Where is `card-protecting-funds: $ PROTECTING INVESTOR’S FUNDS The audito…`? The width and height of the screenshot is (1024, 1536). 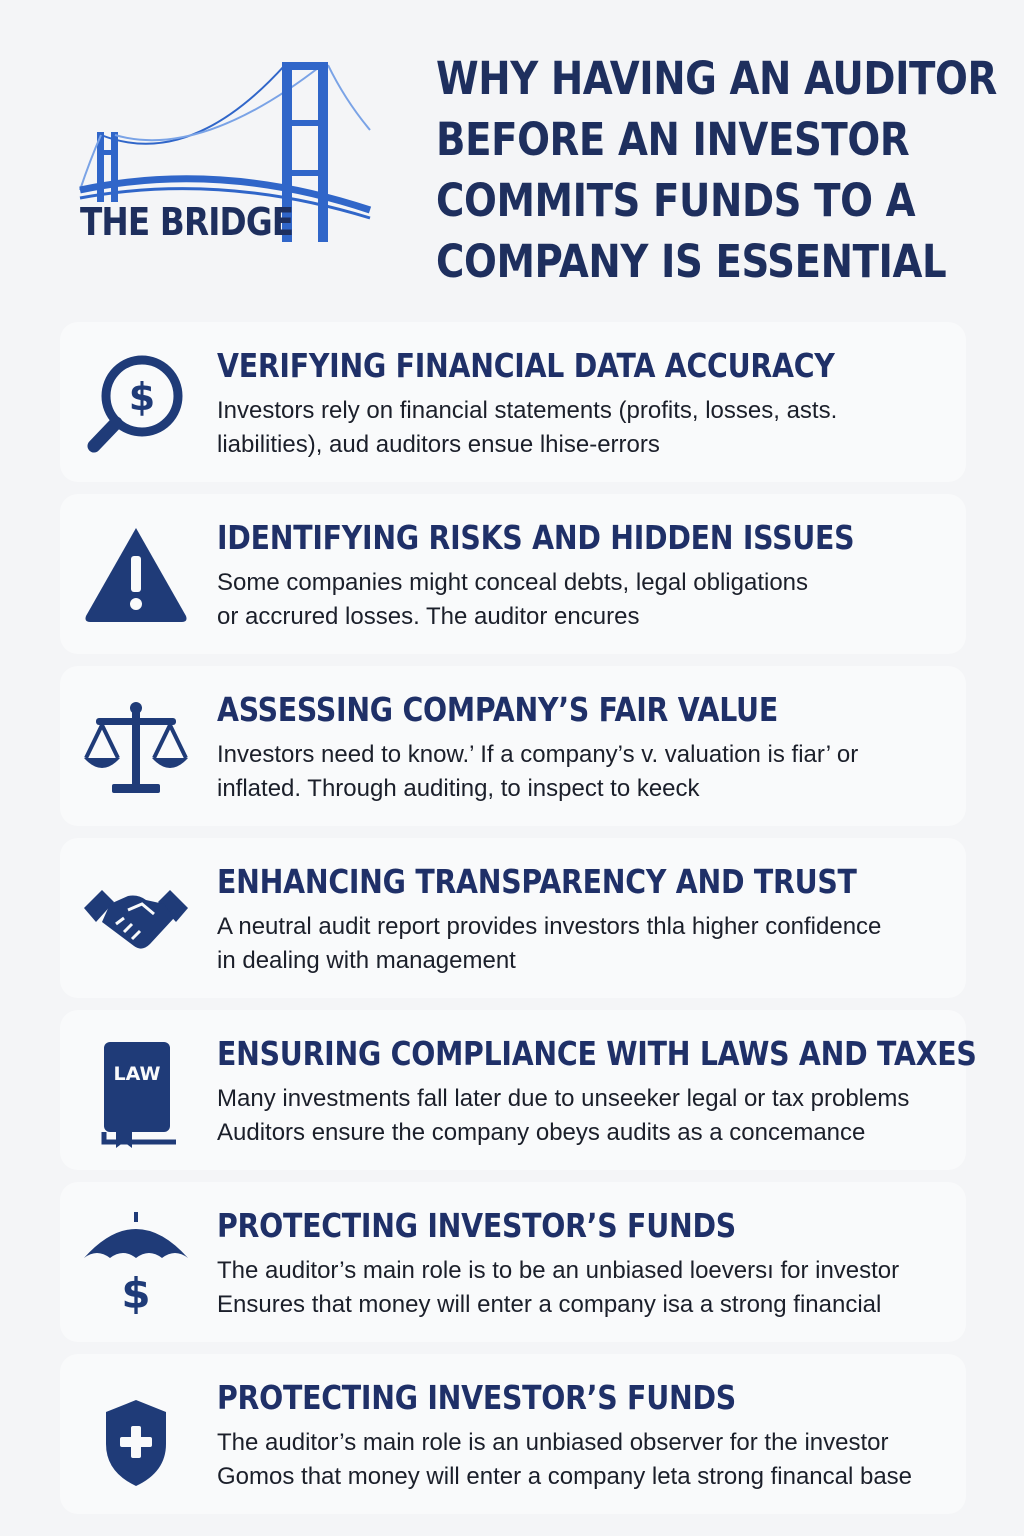
card-protecting-funds: $ PROTECTING INVESTOR’S FUNDS The audito… is located at coordinates (513, 1262).